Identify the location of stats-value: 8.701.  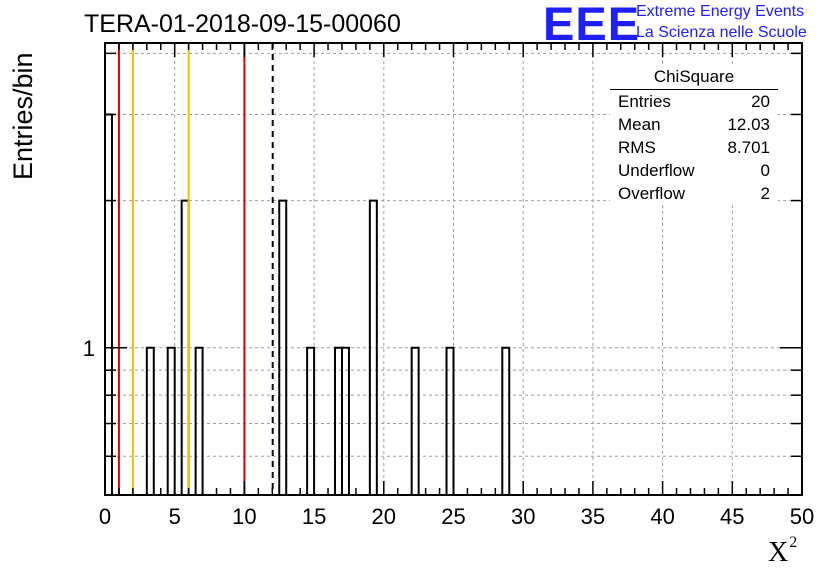
(748, 147).